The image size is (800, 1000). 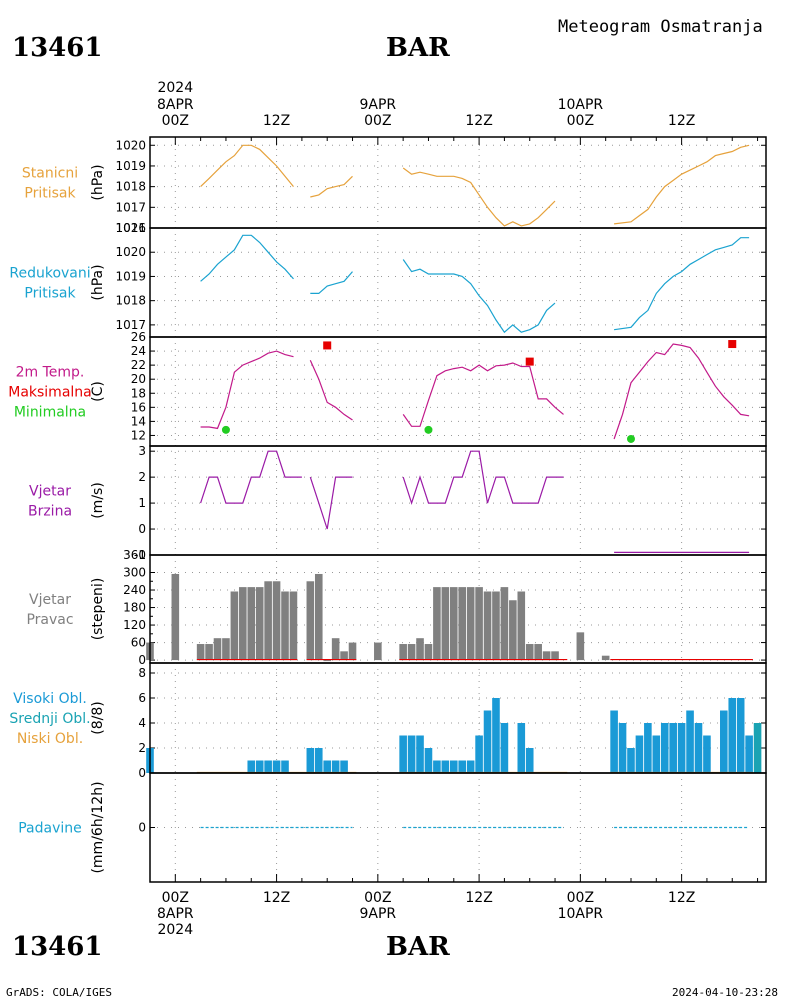 I want to click on panel-label: Maksimalna, so click(x=50, y=393).